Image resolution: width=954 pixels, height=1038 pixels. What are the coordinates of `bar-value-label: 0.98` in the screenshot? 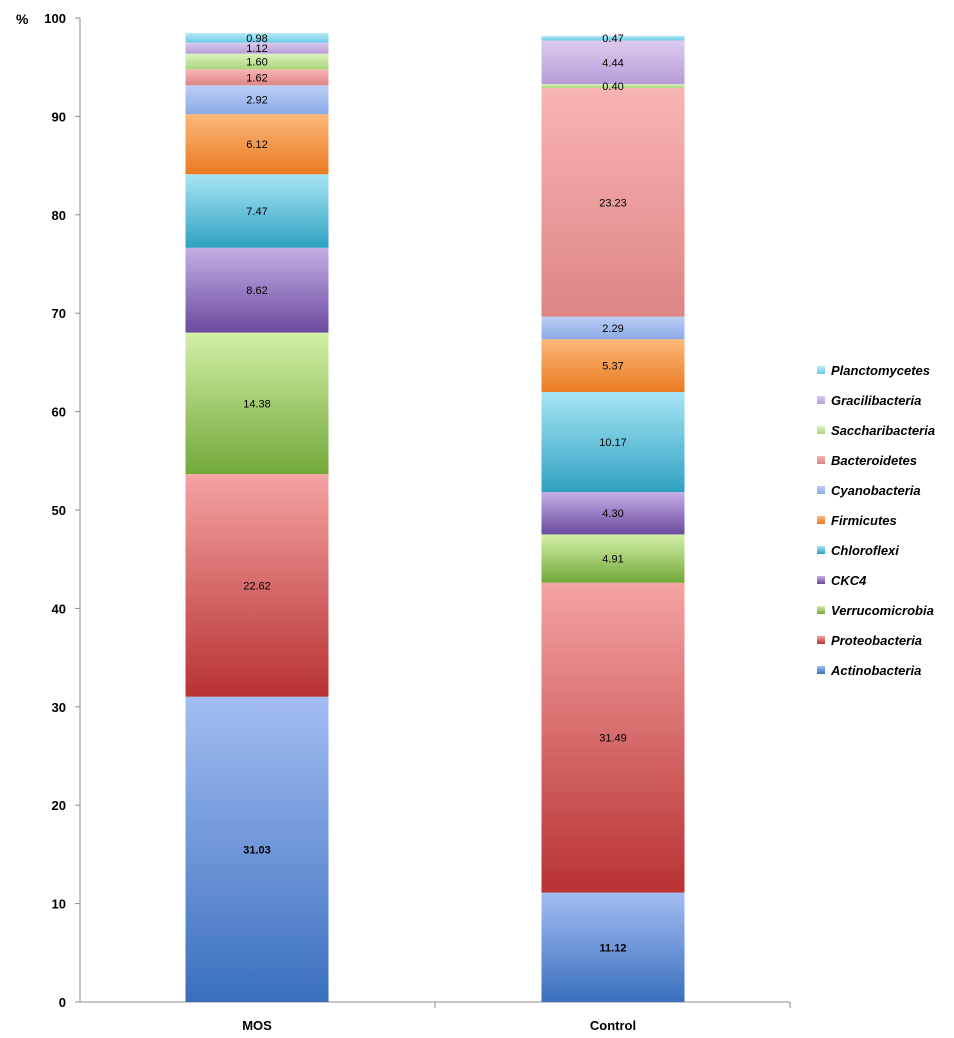 It's located at (256, 39).